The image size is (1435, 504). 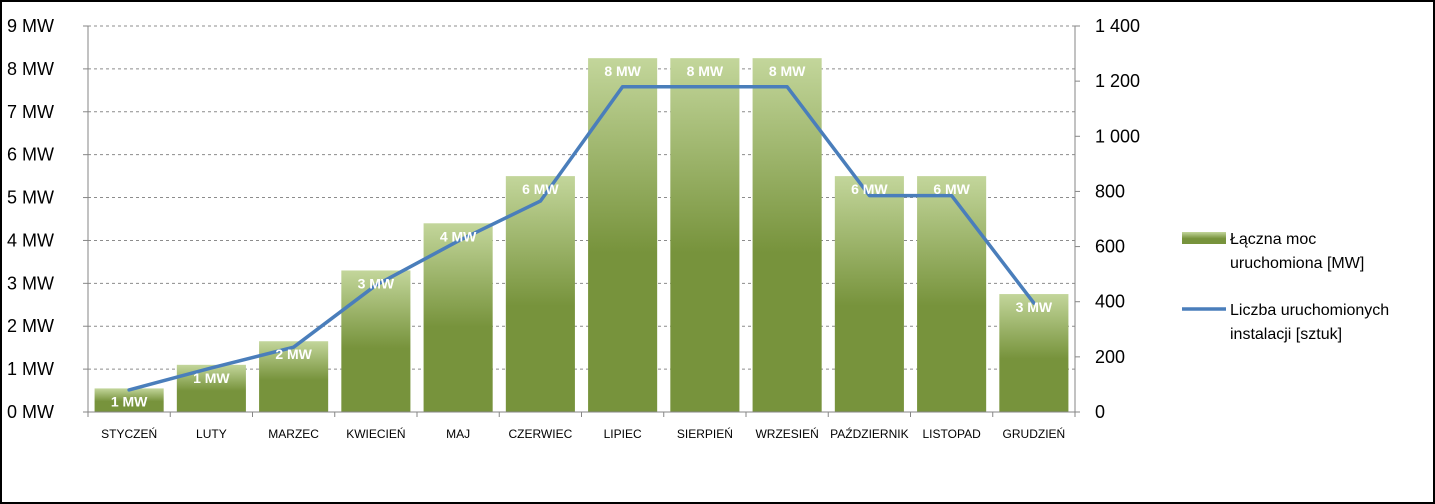 I want to click on x-tick-label: LIPIEC, so click(x=623, y=434).